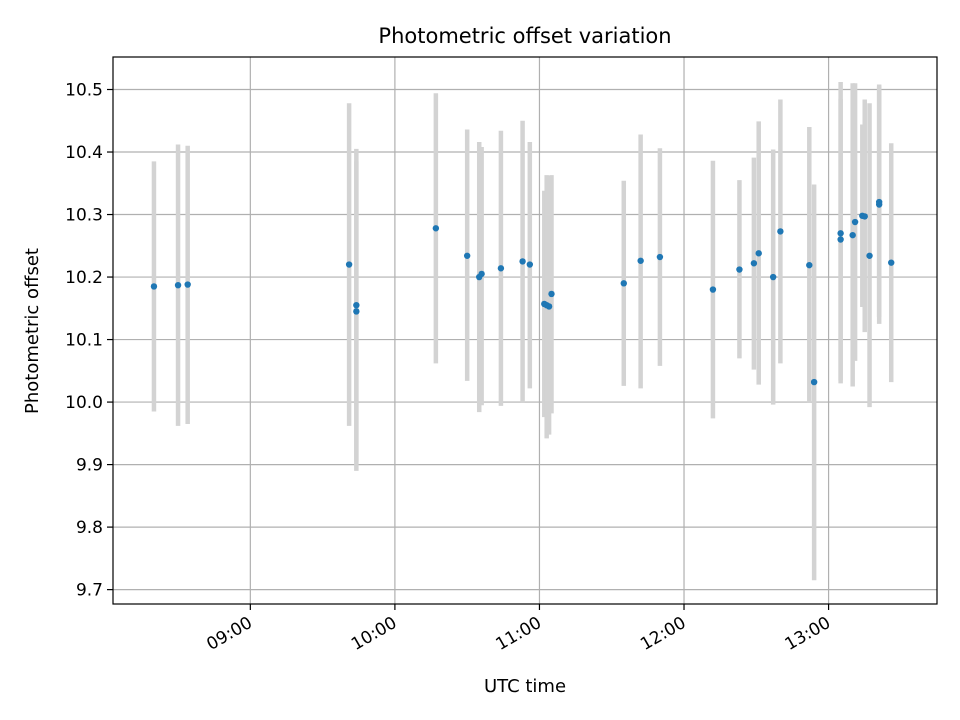 The height and width of the screenshot is (720, 960). Describe the element at coordinates (32, 331) in the screenshot. I see `y-axis-label: Photometric offset` at that location.